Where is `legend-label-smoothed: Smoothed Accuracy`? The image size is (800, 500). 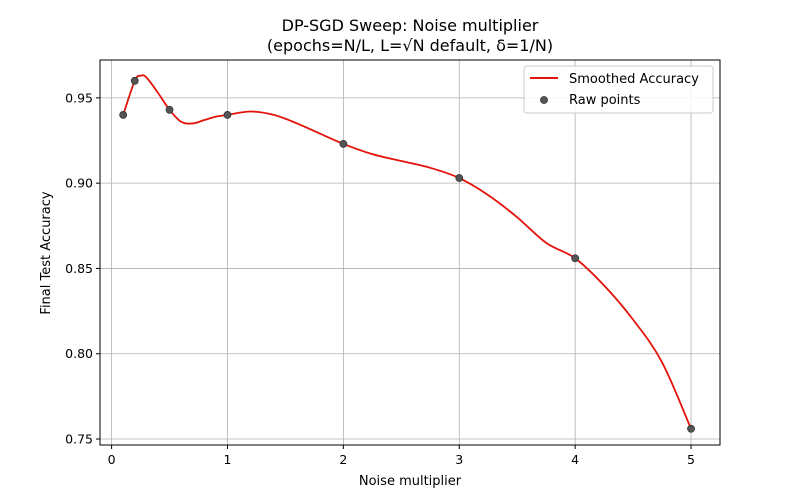 legend-label-smoothed: Smoothed Accuracy is located at coordinates (634, 79).